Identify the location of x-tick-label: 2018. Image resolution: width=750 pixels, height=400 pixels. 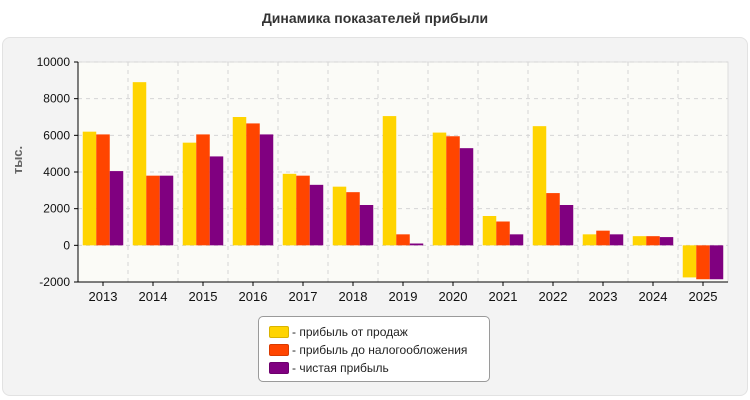
(353, 296).